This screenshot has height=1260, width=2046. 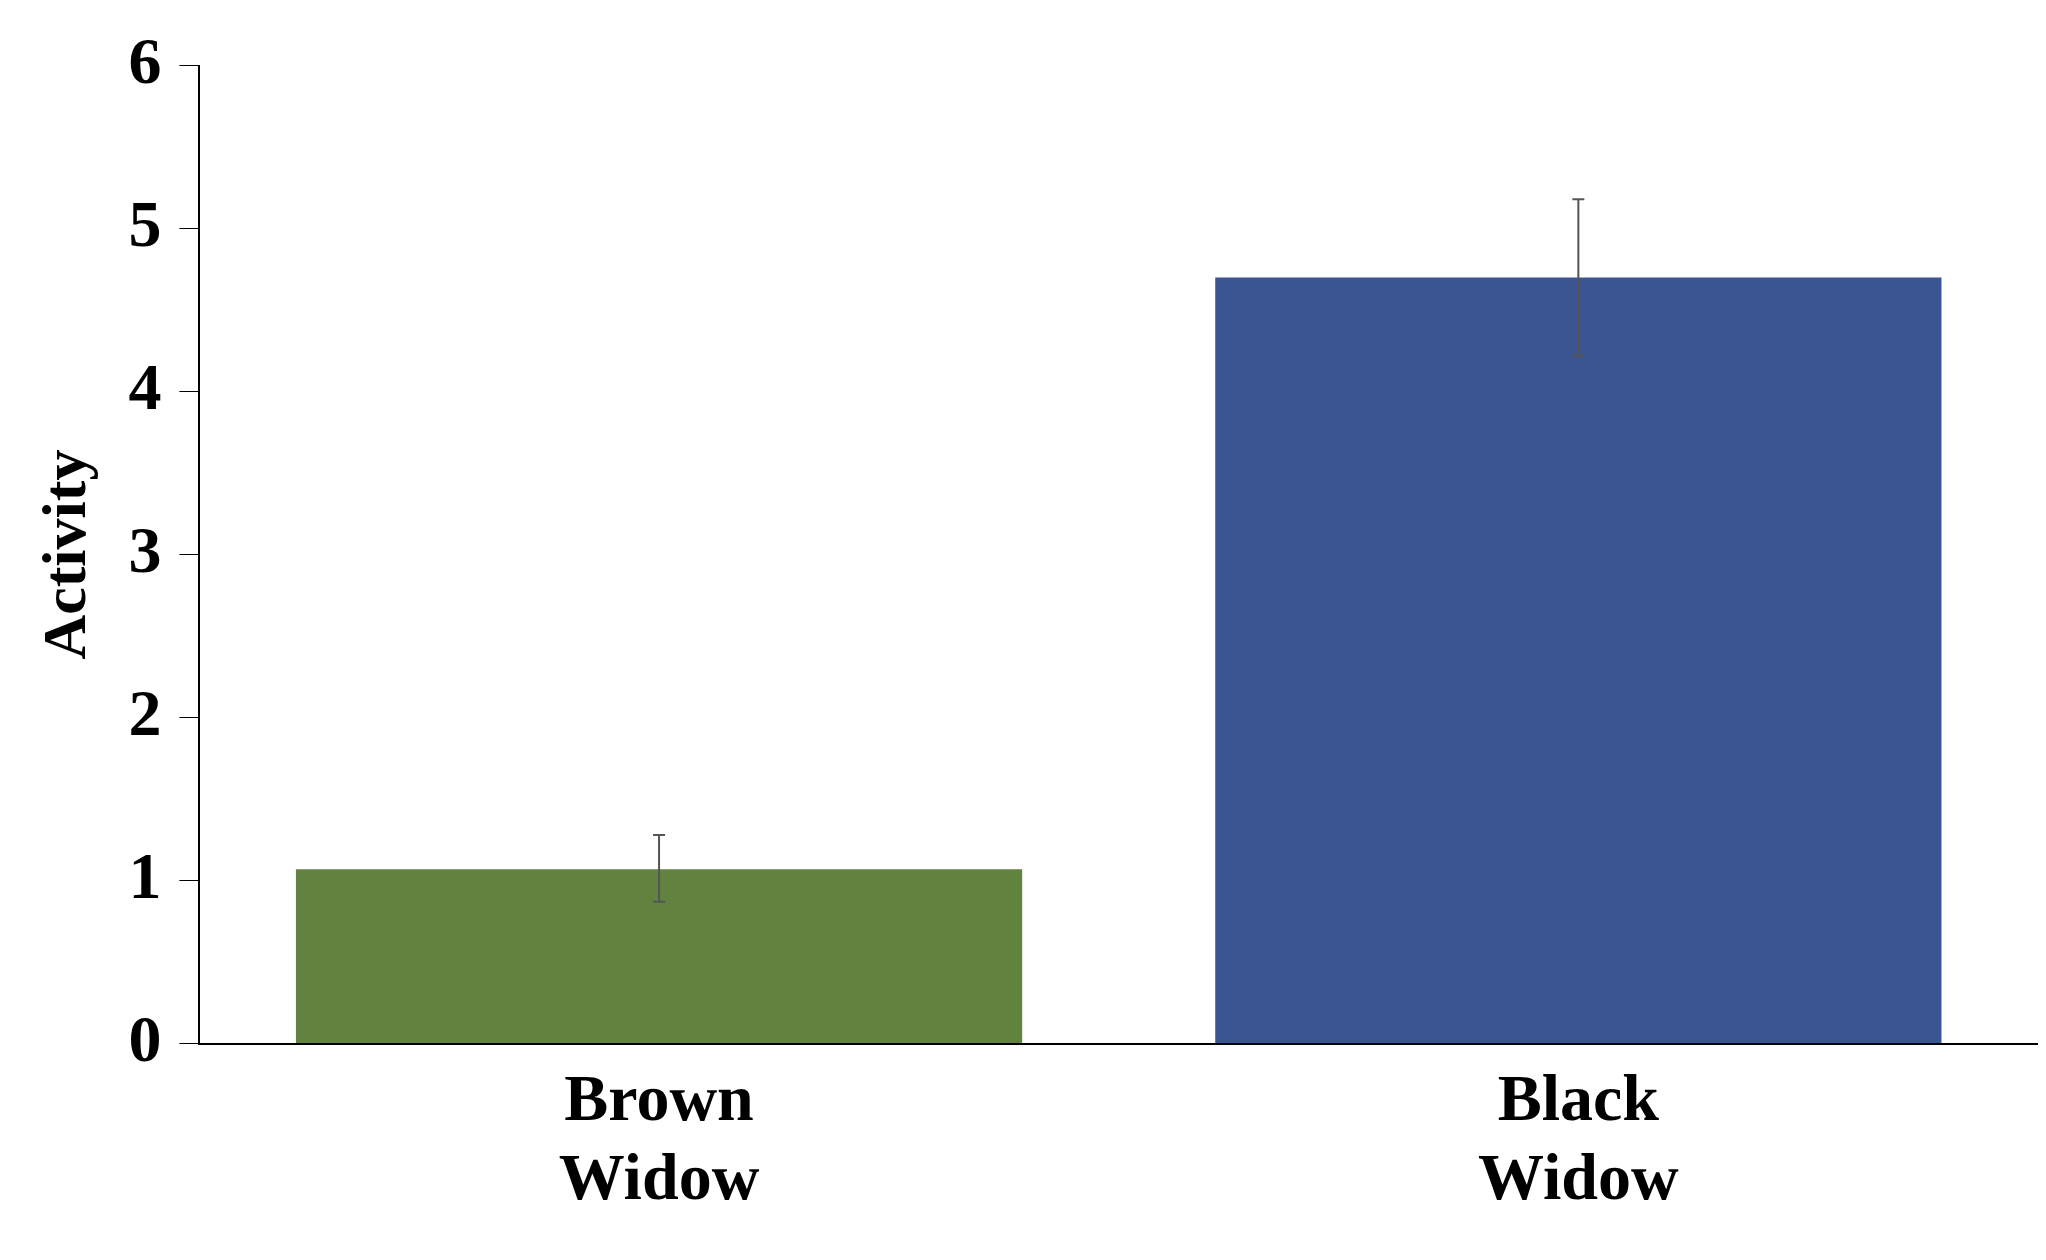 I want to click on y-tick-label: 4, so click(x=145, y=386).